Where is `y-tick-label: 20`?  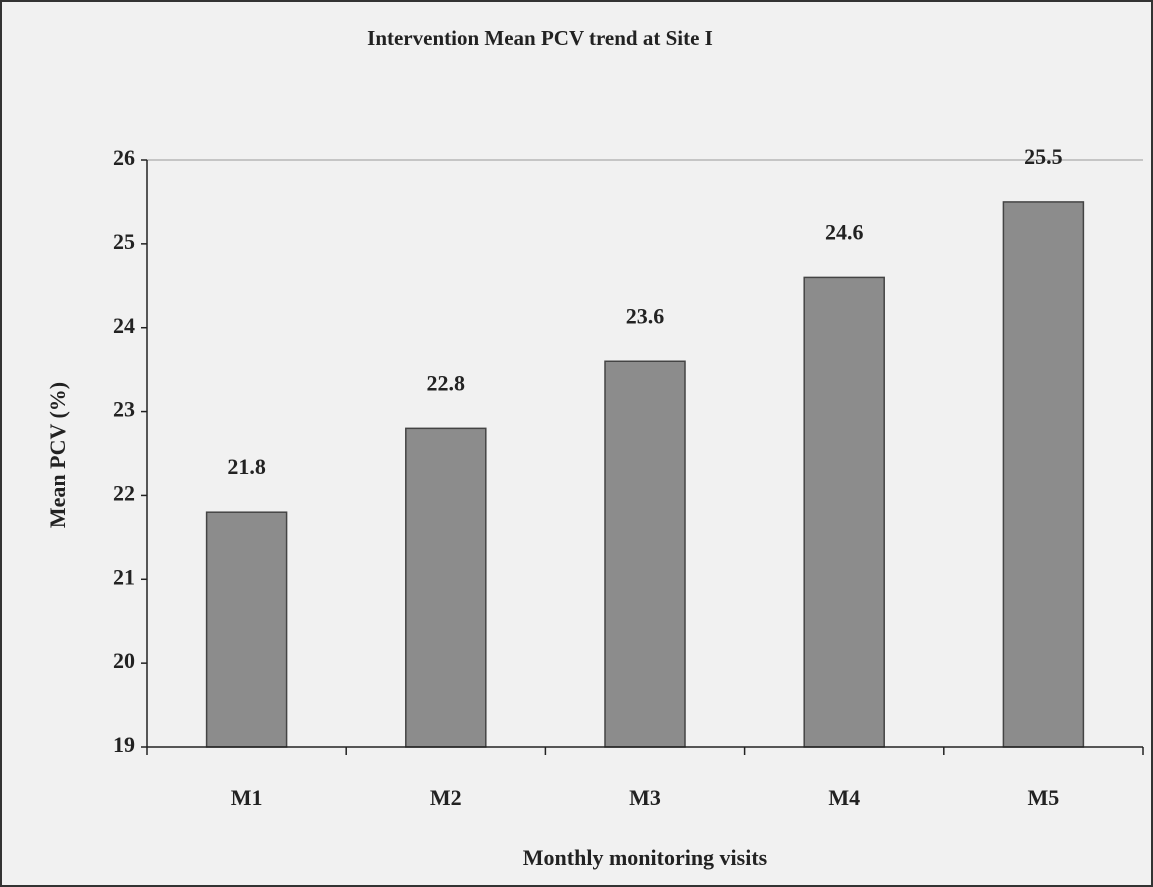
y-tick-label: 20 is located at coordinates (124, 660).